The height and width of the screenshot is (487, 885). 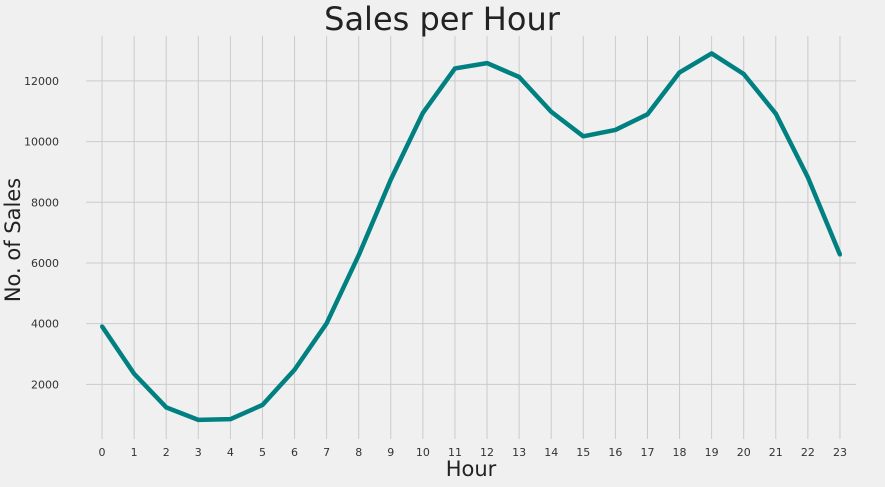 I want to click on x-tick-label: 20, so click(x=744, y=452).